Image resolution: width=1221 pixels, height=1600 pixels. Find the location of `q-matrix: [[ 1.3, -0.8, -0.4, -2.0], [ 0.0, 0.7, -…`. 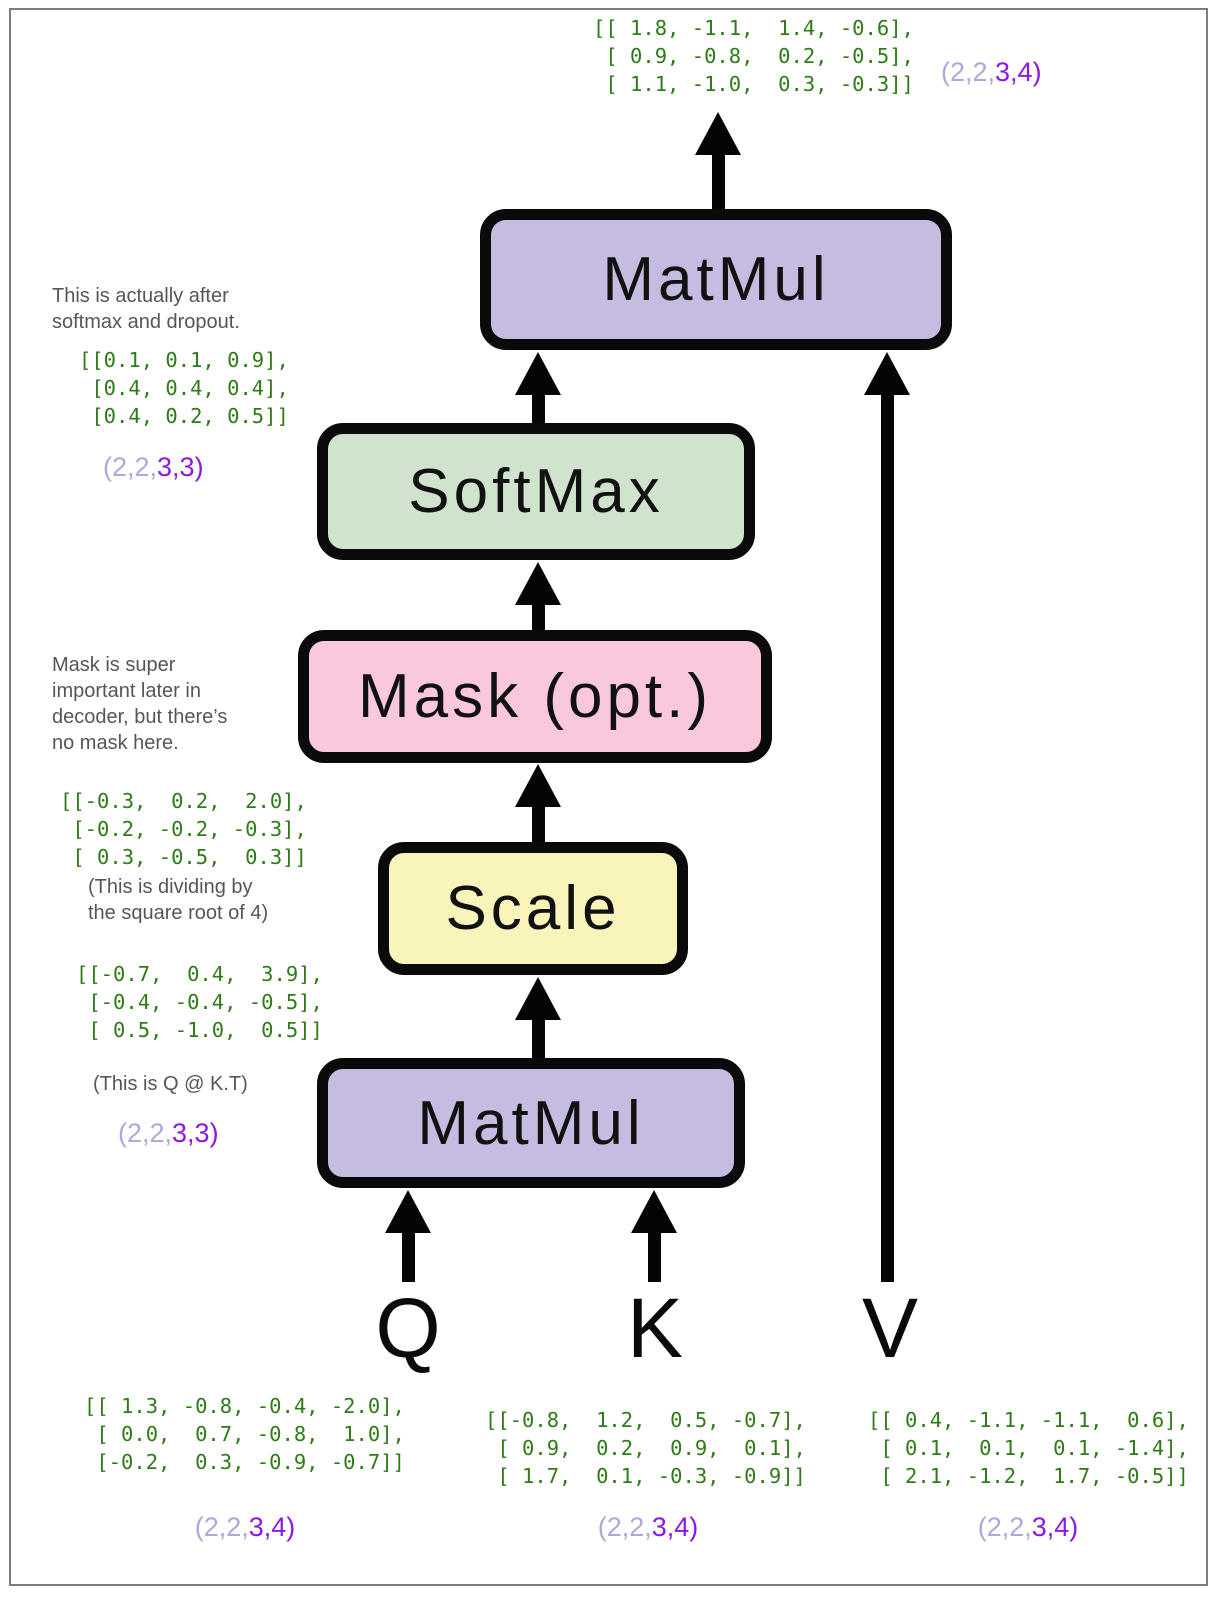

q-matrix: [[ 1.3, -0.8, -0.4, -2.0], [ 0.0, 0.7, -… is located at coordinates (244, 1434).